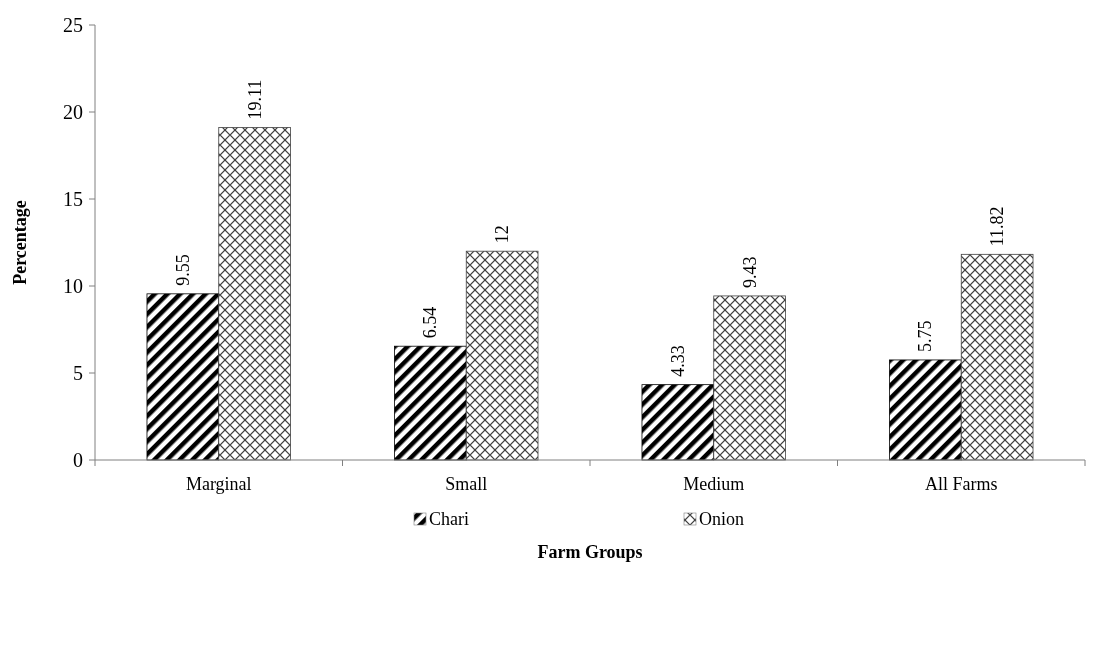 The width and height of the screenshot is (1109, 655). What do you see at coordinates (714, 484) in the screenshot?
I see `x-tick-label: Medium` at bounding box center [714, 484].